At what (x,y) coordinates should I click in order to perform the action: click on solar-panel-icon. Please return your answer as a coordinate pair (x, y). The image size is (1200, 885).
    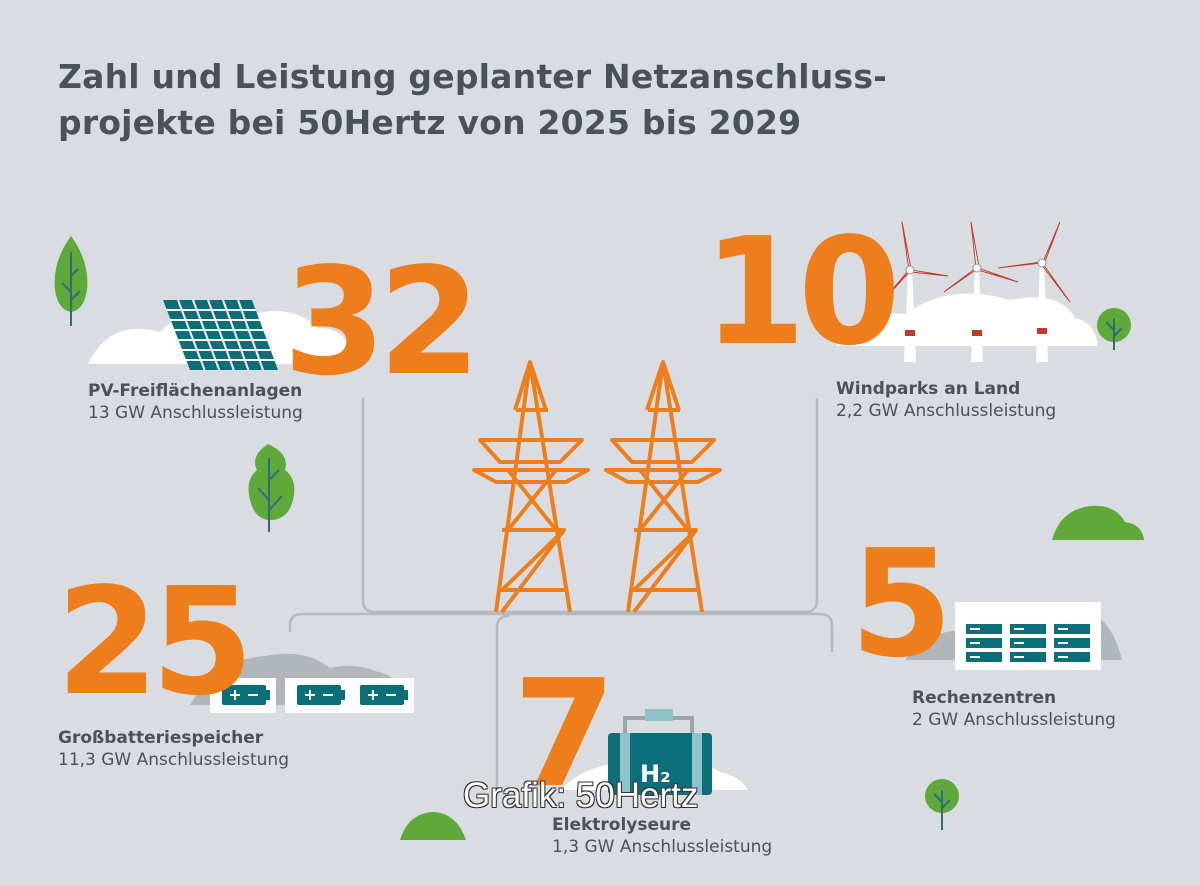
    Looking at the image, I should click on (220, 335).